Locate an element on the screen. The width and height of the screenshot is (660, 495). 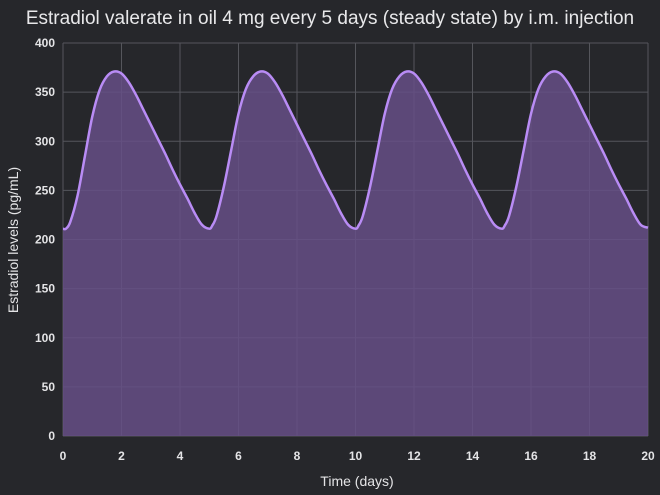
x-tick-label: 0 is located at coordinates (63, 456).